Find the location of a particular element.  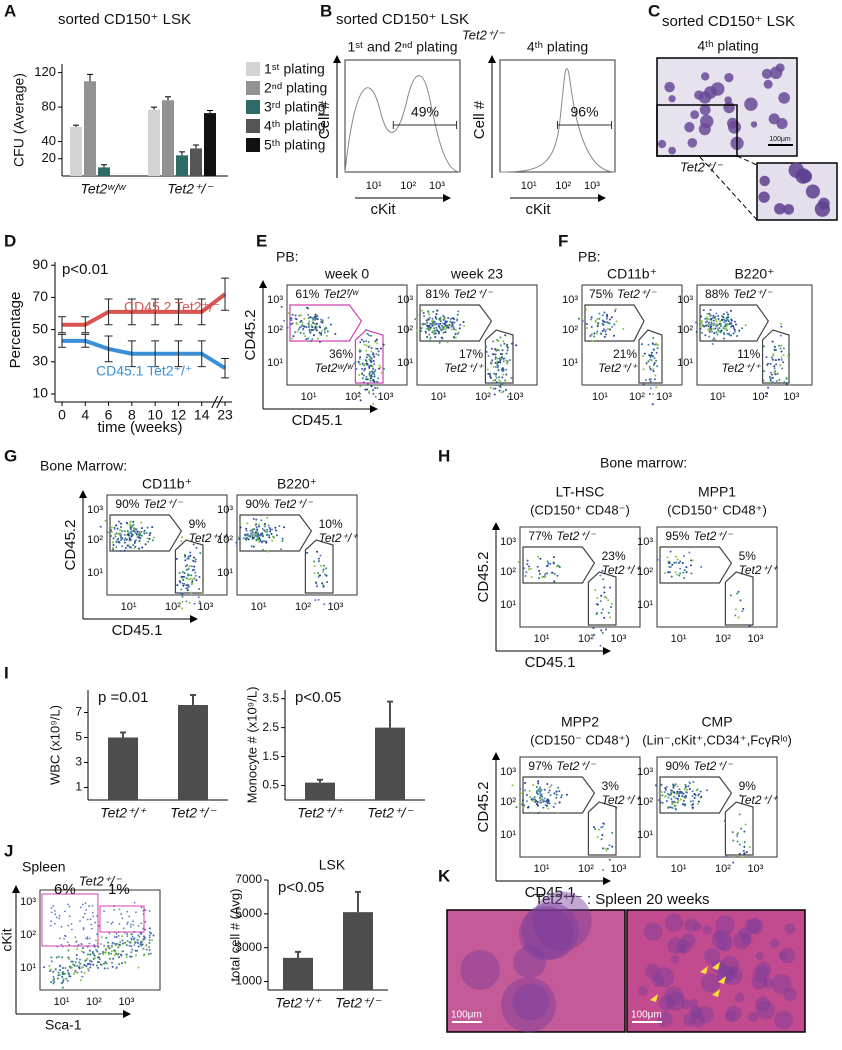

y-tick-label: 1 is located at coordinates (78, 787).